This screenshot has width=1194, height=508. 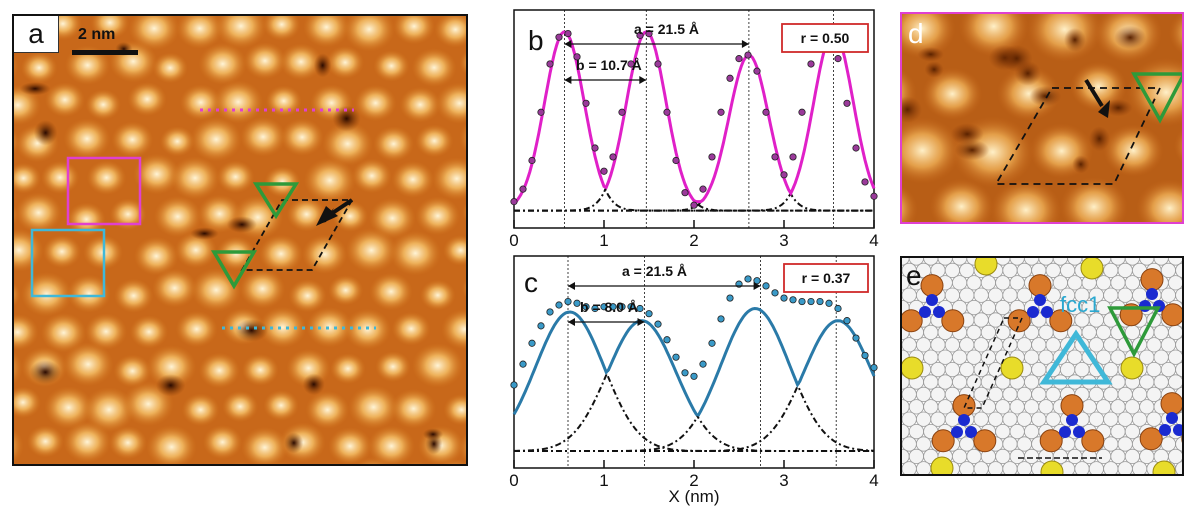 What do you see at coordinates (694, 129) in the screenshot?
I see `profile-plot-b: a = 21.5 Å b = 10.7 Å r = 0.50 b 0 1 2 3 4` at bounding box center [694, 129].